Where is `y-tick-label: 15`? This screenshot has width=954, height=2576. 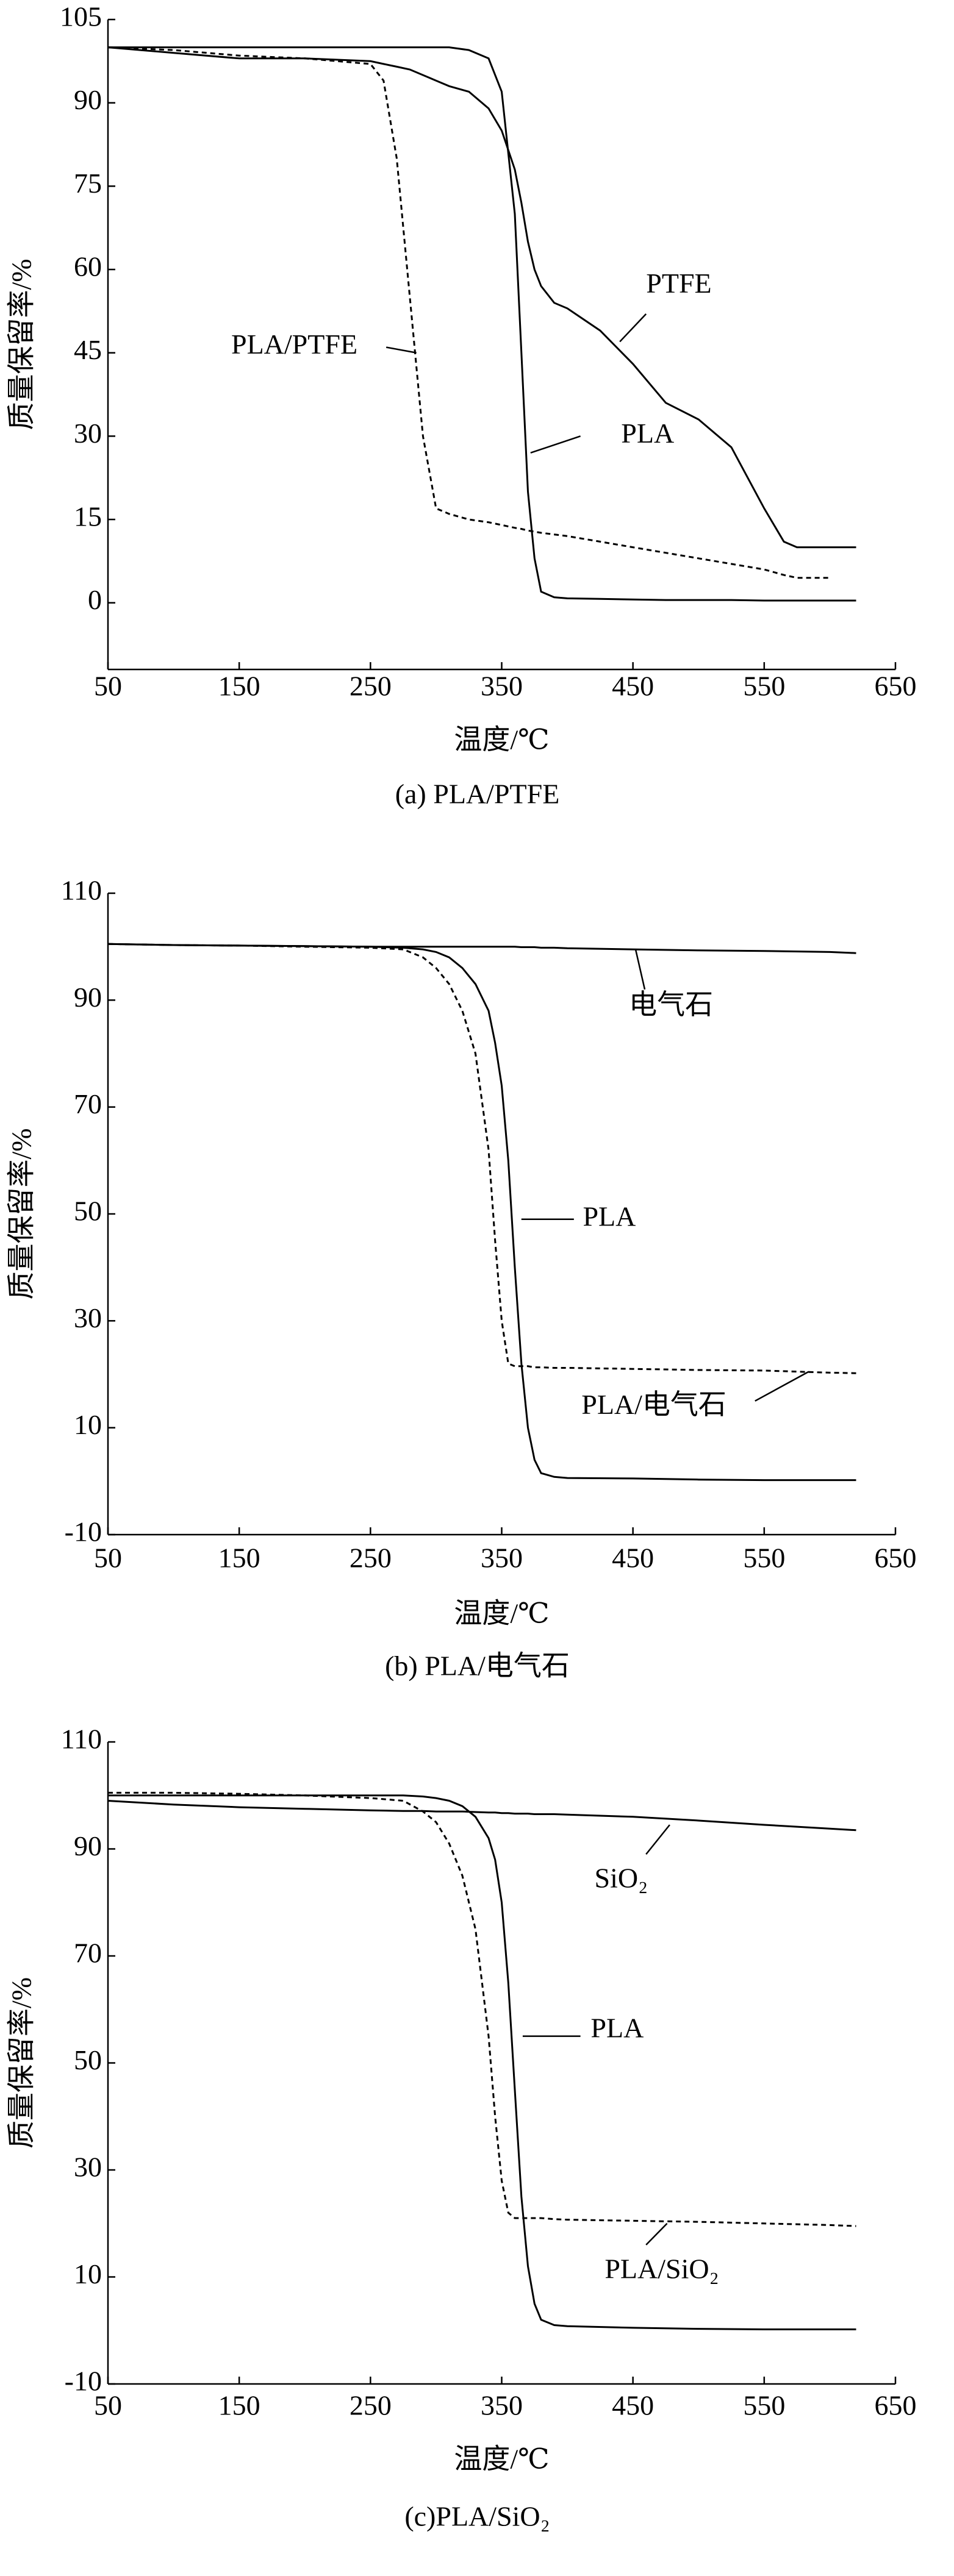
y-tick-label: 15 is located at coordinates (88, 516).